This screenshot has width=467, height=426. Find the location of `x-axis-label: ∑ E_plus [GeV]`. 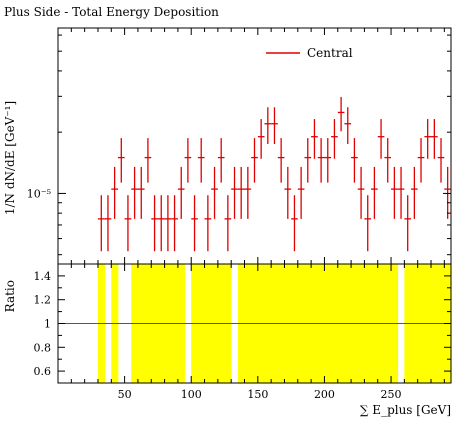

x-axis-label: ∑ E_plus [GeV] is located at coordinates (405, 410).